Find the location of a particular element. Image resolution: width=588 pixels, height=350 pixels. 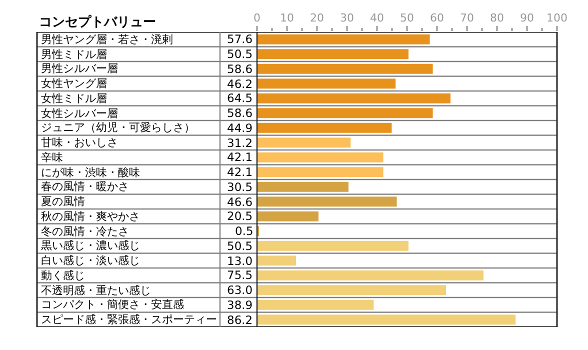

y-tick-label: コンパクト・簡便さ・安直感 is located at coordinates (112, 304).